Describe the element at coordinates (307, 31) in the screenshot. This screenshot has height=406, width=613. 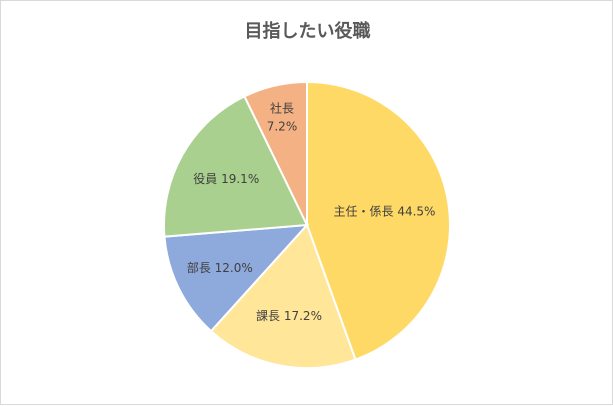
I see `chart-title: 目指したい役職` at that location.